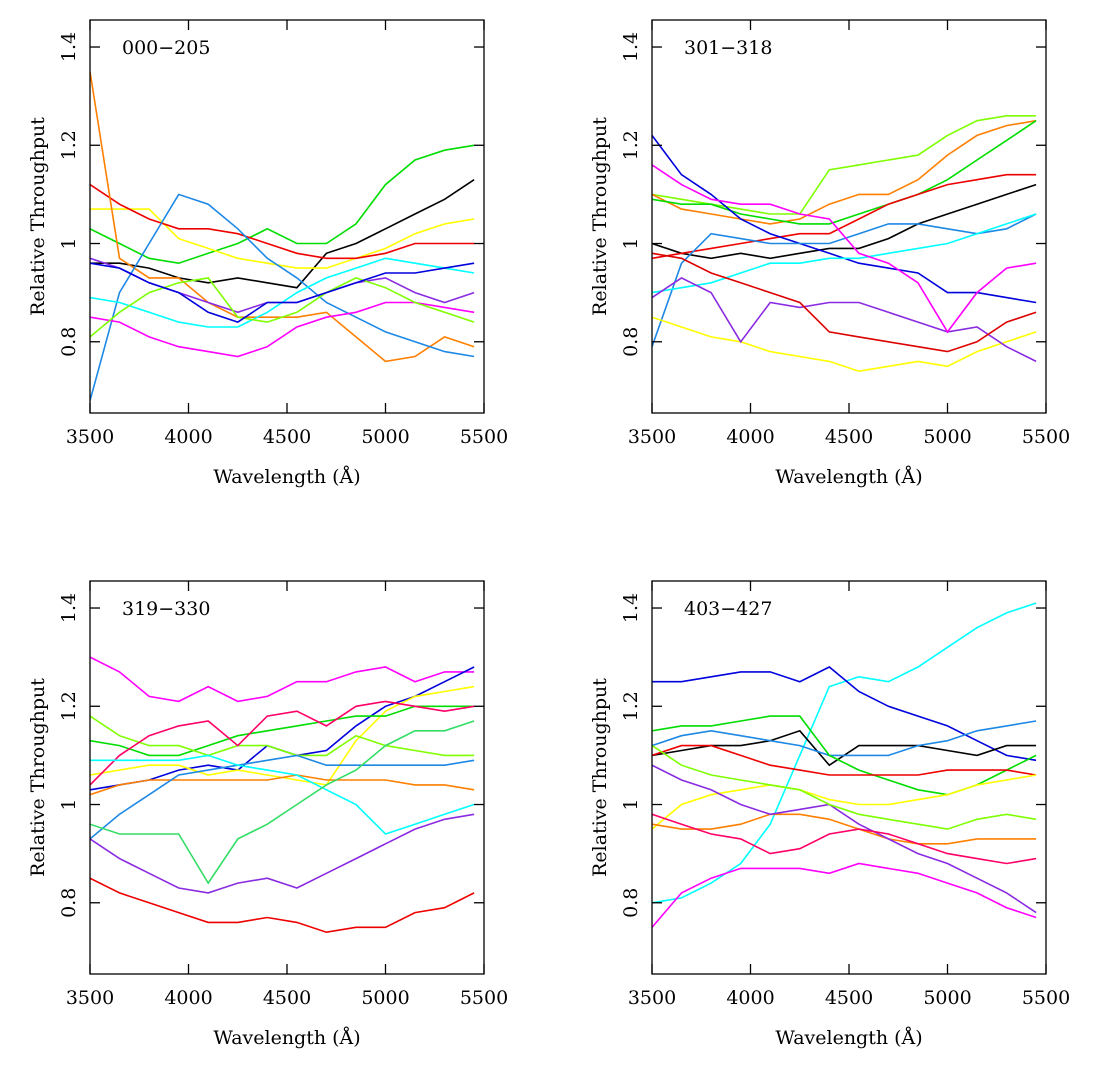 This screenshot has height=1072, width=1095. I want to click on panel-label: 403−427, so click(728, 609).